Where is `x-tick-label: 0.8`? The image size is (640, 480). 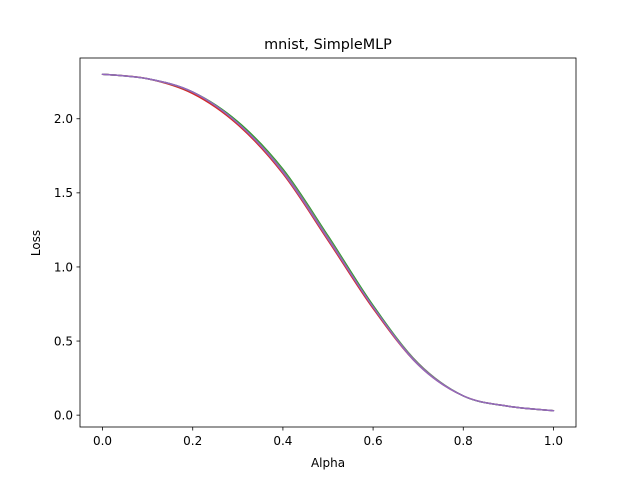 x-tick-label: 0.8 is located at coordinates (463, 441).